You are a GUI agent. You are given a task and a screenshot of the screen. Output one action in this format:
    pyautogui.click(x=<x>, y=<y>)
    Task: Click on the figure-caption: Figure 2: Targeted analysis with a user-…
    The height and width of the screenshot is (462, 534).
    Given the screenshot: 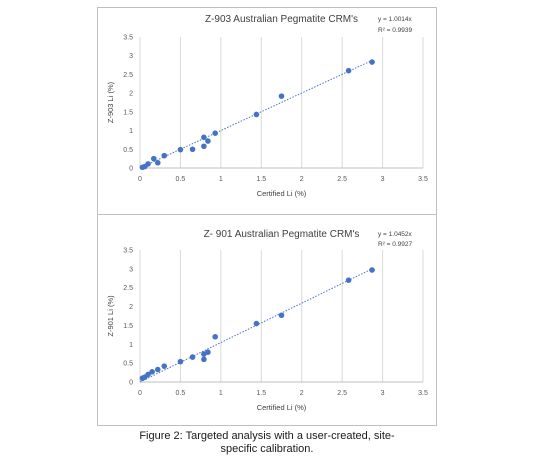 What is the action you would take?
    pyautogui.click(x=267, y=443)
    